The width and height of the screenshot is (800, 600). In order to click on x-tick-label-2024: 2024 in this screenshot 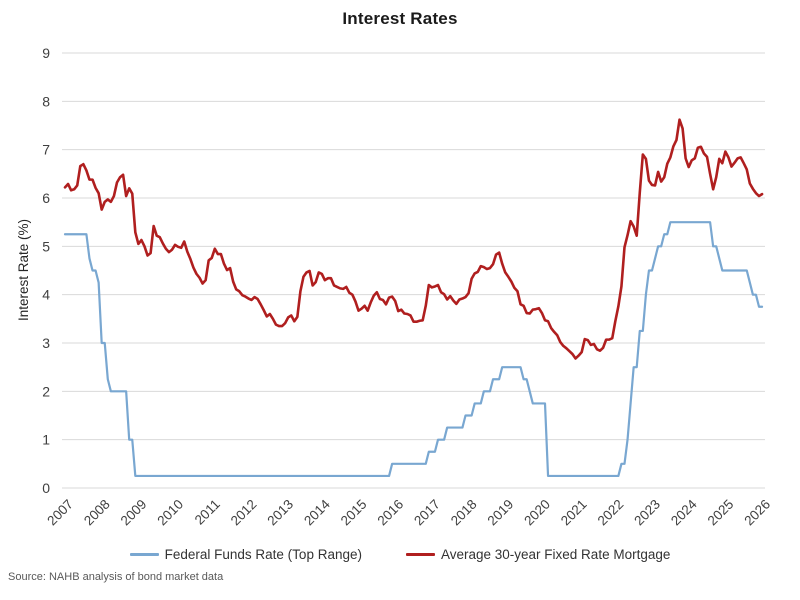, I will do `click(684, 512)`.